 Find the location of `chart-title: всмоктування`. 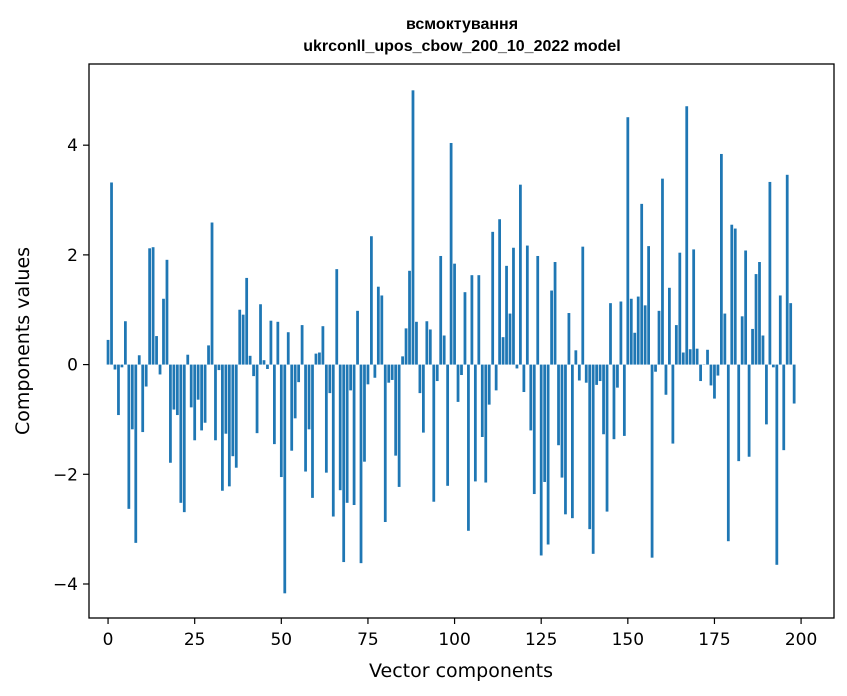

chart-title: всмоктування is located at coordinates (462, 24).